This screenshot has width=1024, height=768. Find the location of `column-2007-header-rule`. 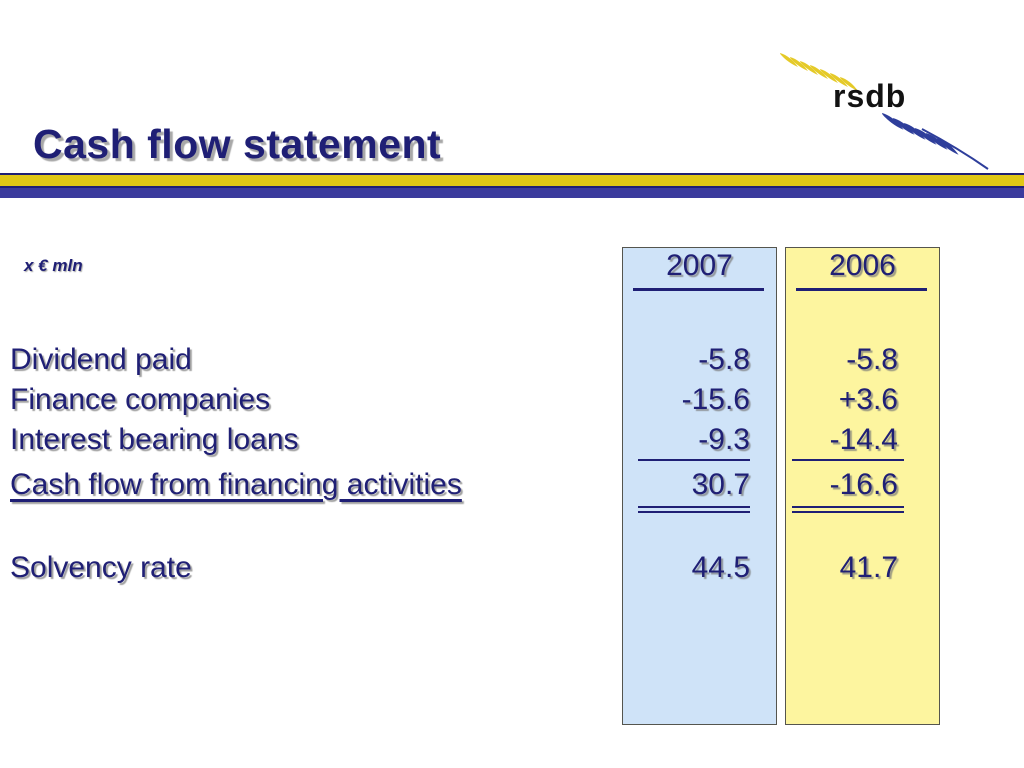

column-2007-header-rule is located at coordinates (698, 289).